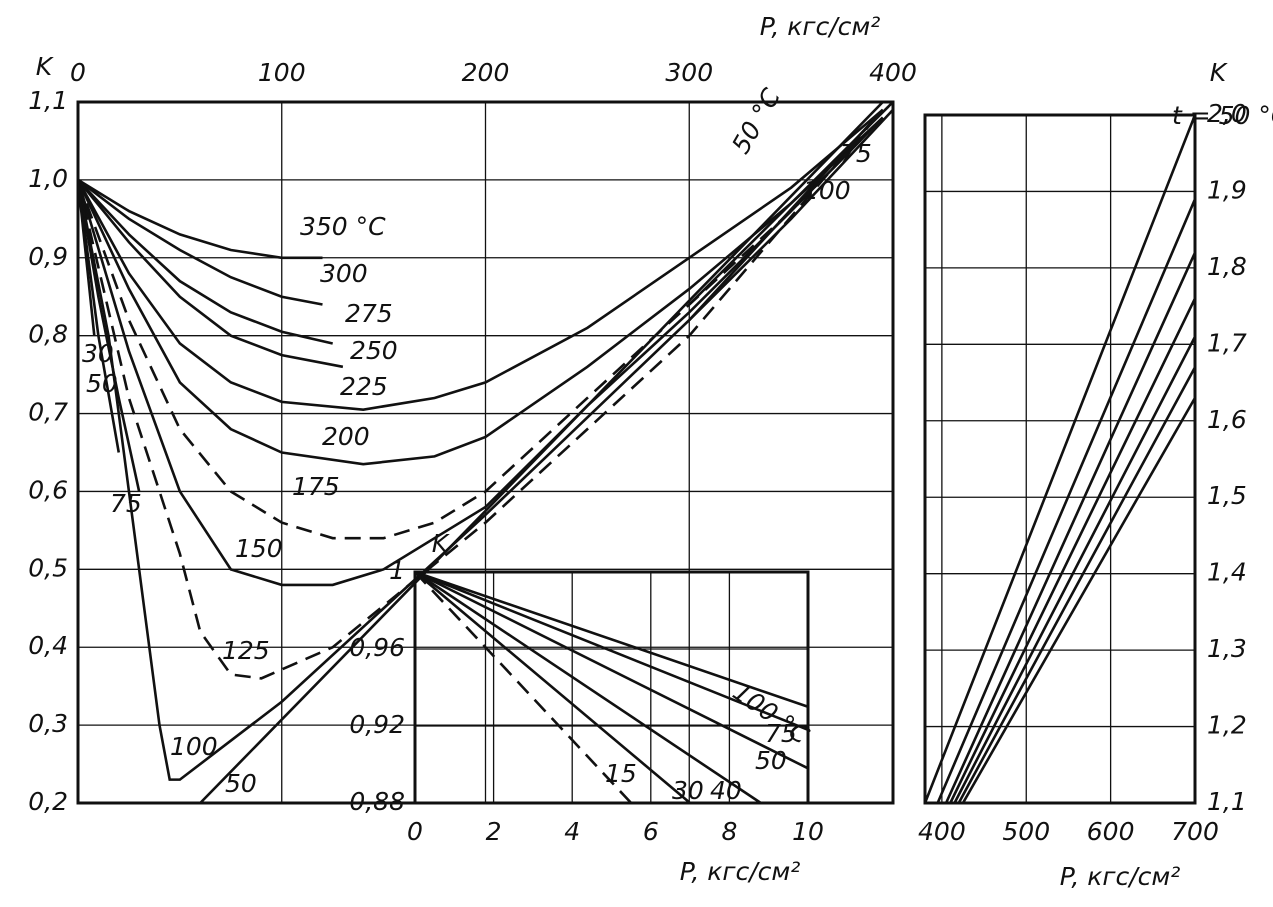 This screenshot has height=907, width=1273. What do you see at coordinates (621, 773) in the screenshot?
I see `curve-label: 15` at bounding box center [621, 773].